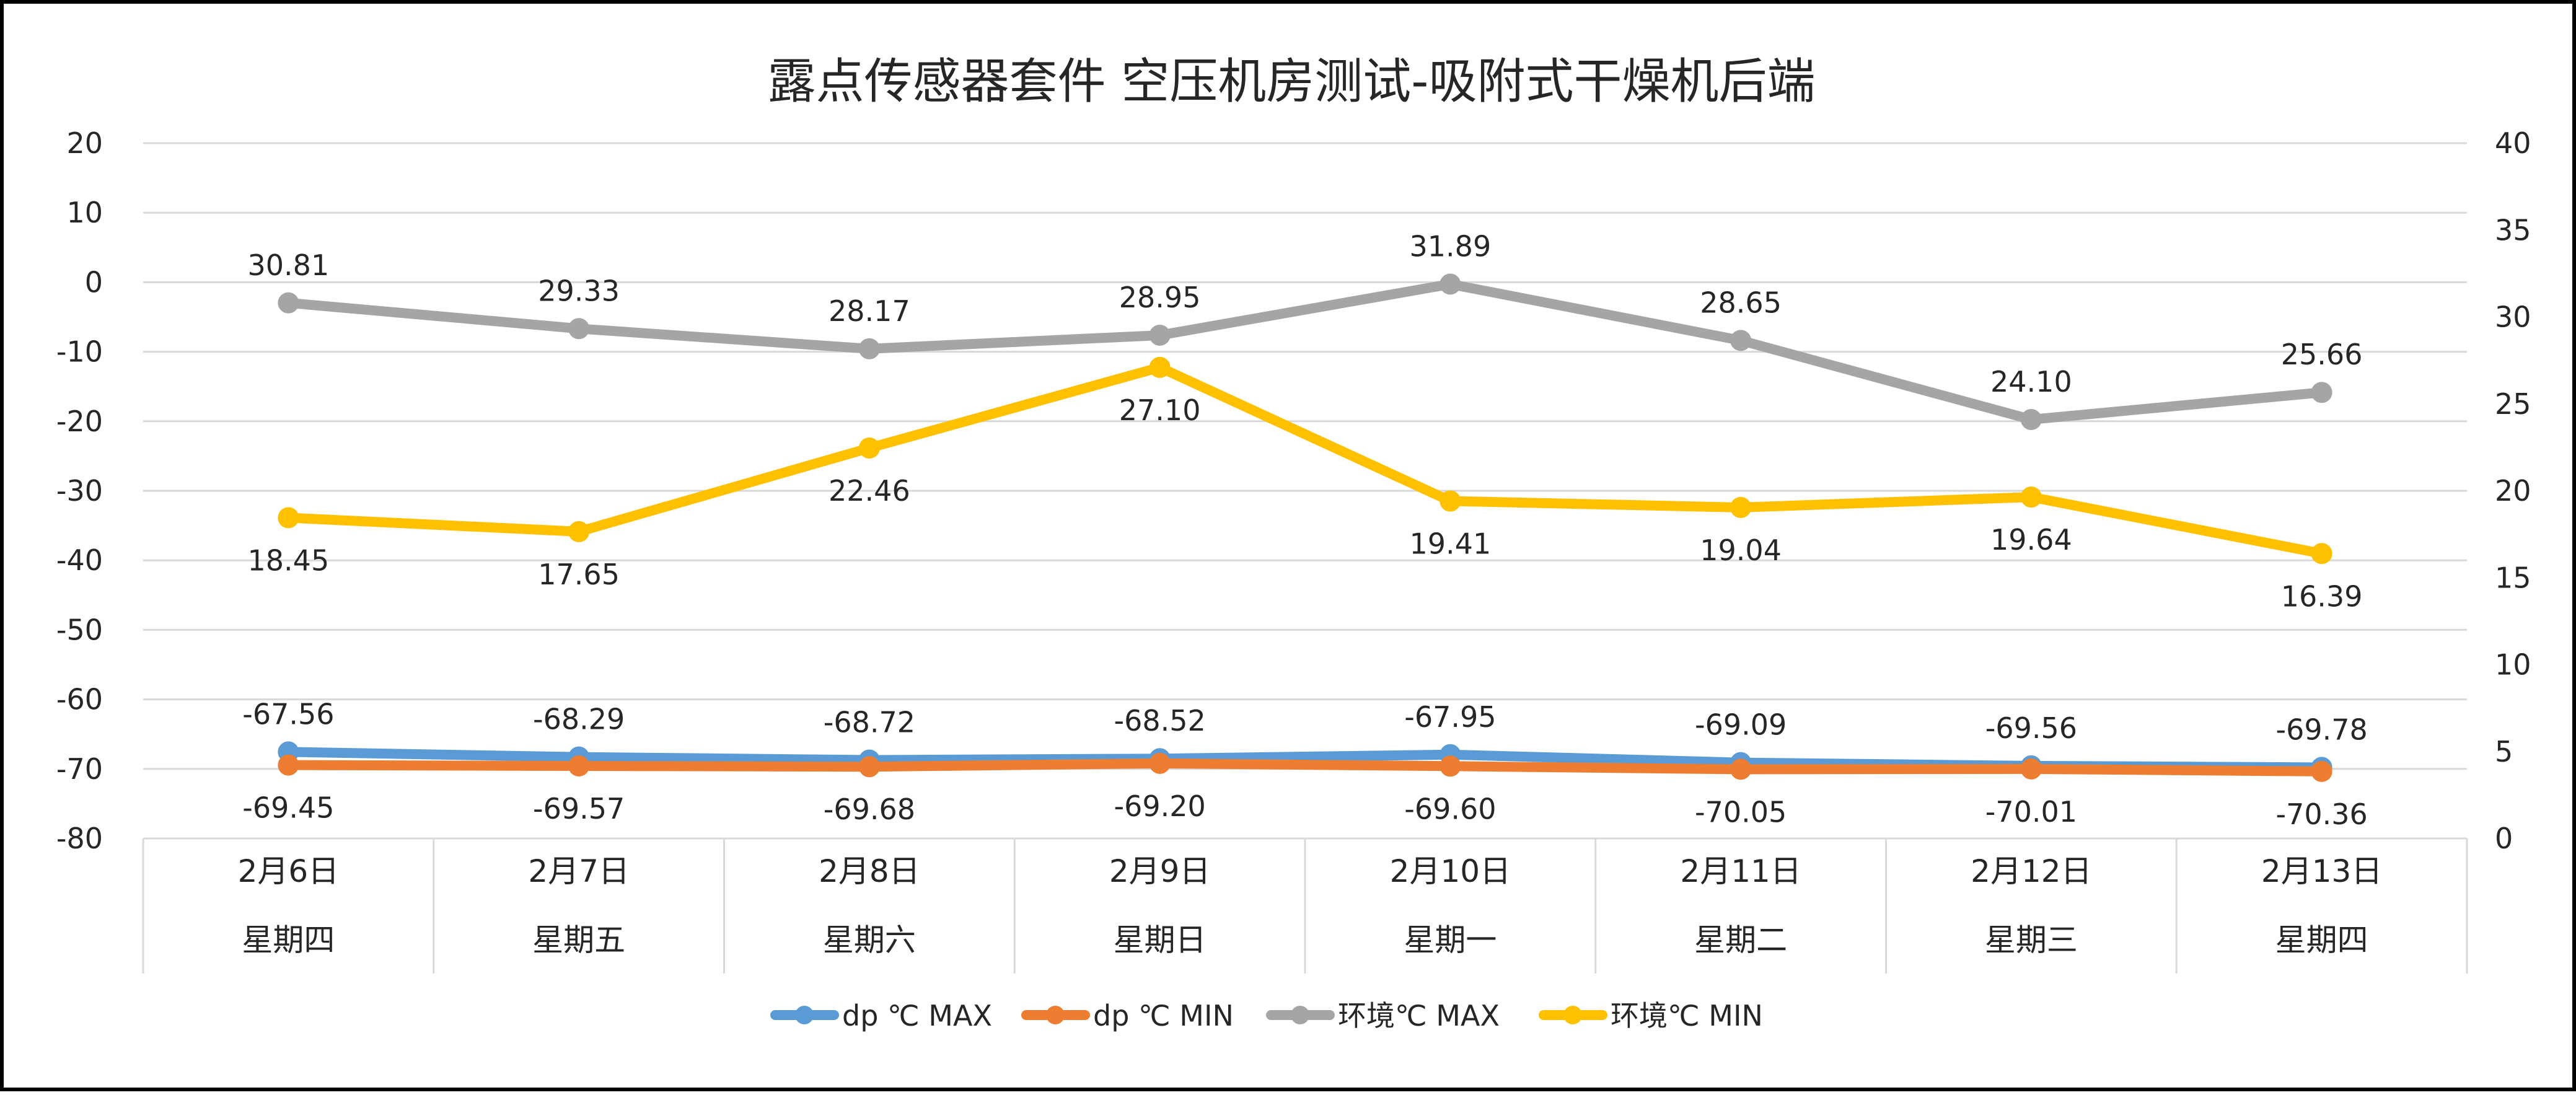 This screenshot has width=2576, height=1095. I want to click on legend-label: 环境℃ MIN, so click(1687, 1015).